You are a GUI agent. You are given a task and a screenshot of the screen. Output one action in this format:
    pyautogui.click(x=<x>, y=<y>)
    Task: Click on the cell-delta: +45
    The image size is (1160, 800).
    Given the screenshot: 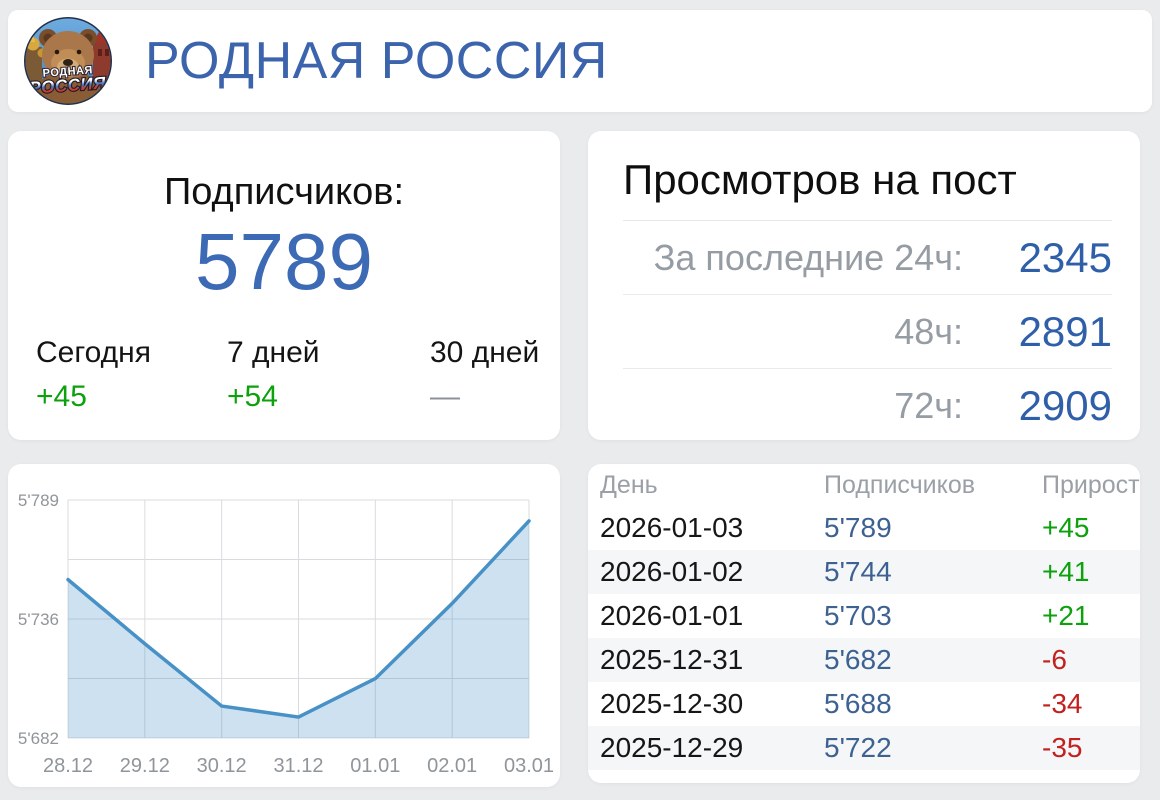 What is the action you would take?
    pyautogui.click(x=1066, y=527)
    